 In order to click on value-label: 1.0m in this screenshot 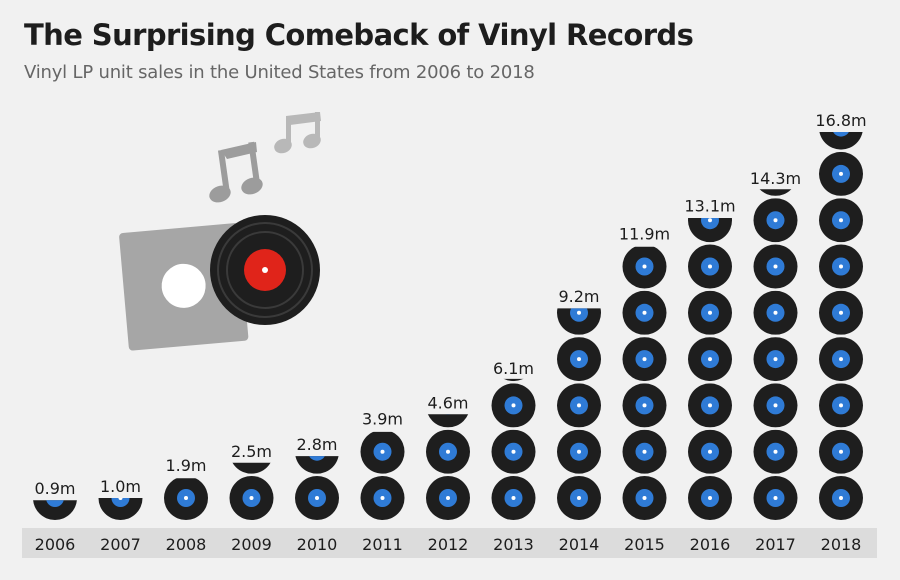, I will do `click(120, 486)`.